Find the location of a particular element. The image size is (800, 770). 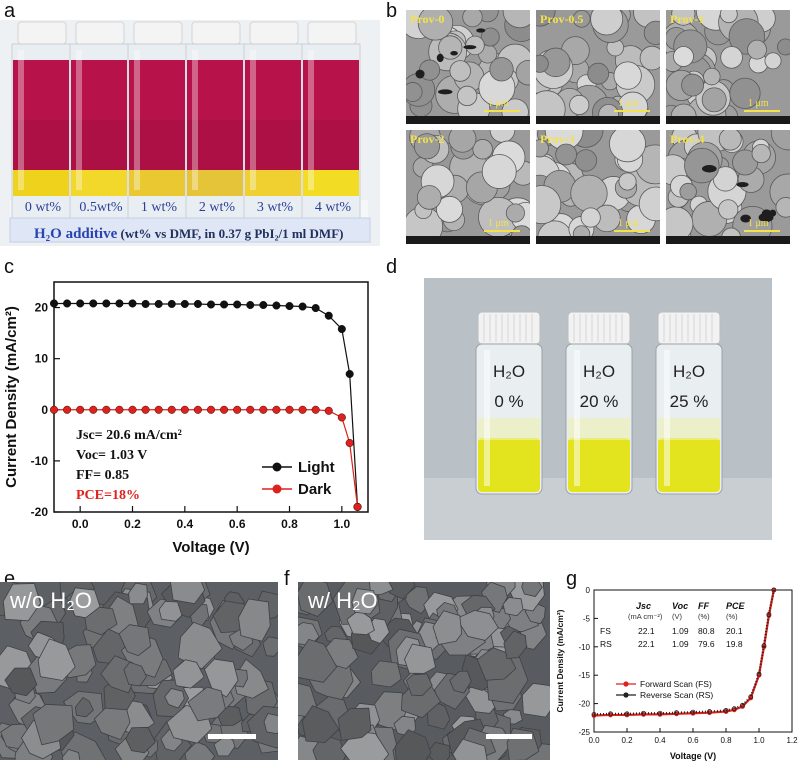

vial-photo-d is located at coordinates (598, 409).